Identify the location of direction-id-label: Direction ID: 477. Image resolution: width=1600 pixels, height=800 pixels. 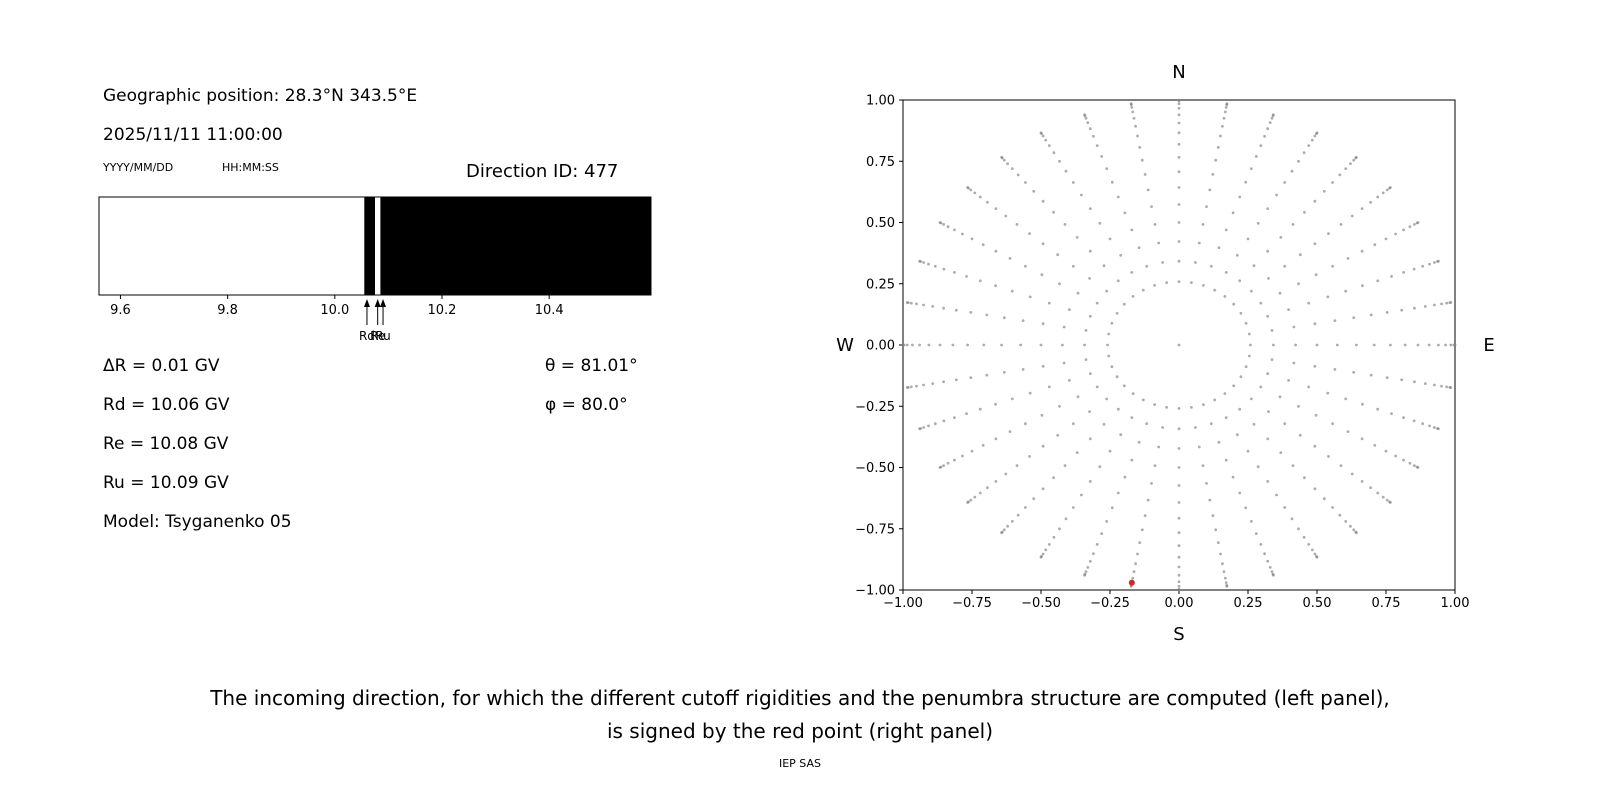
(542, 171).